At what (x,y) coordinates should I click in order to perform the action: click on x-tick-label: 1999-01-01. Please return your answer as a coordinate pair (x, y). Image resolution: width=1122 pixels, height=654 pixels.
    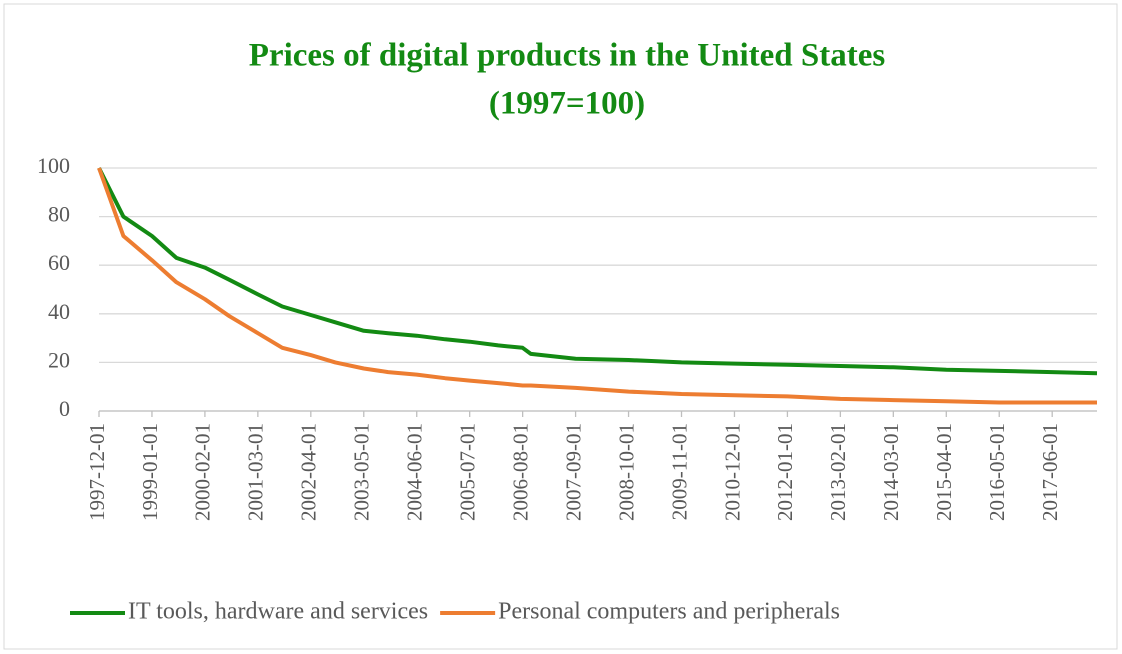
    Looking at the image, I should click on (150, 472).